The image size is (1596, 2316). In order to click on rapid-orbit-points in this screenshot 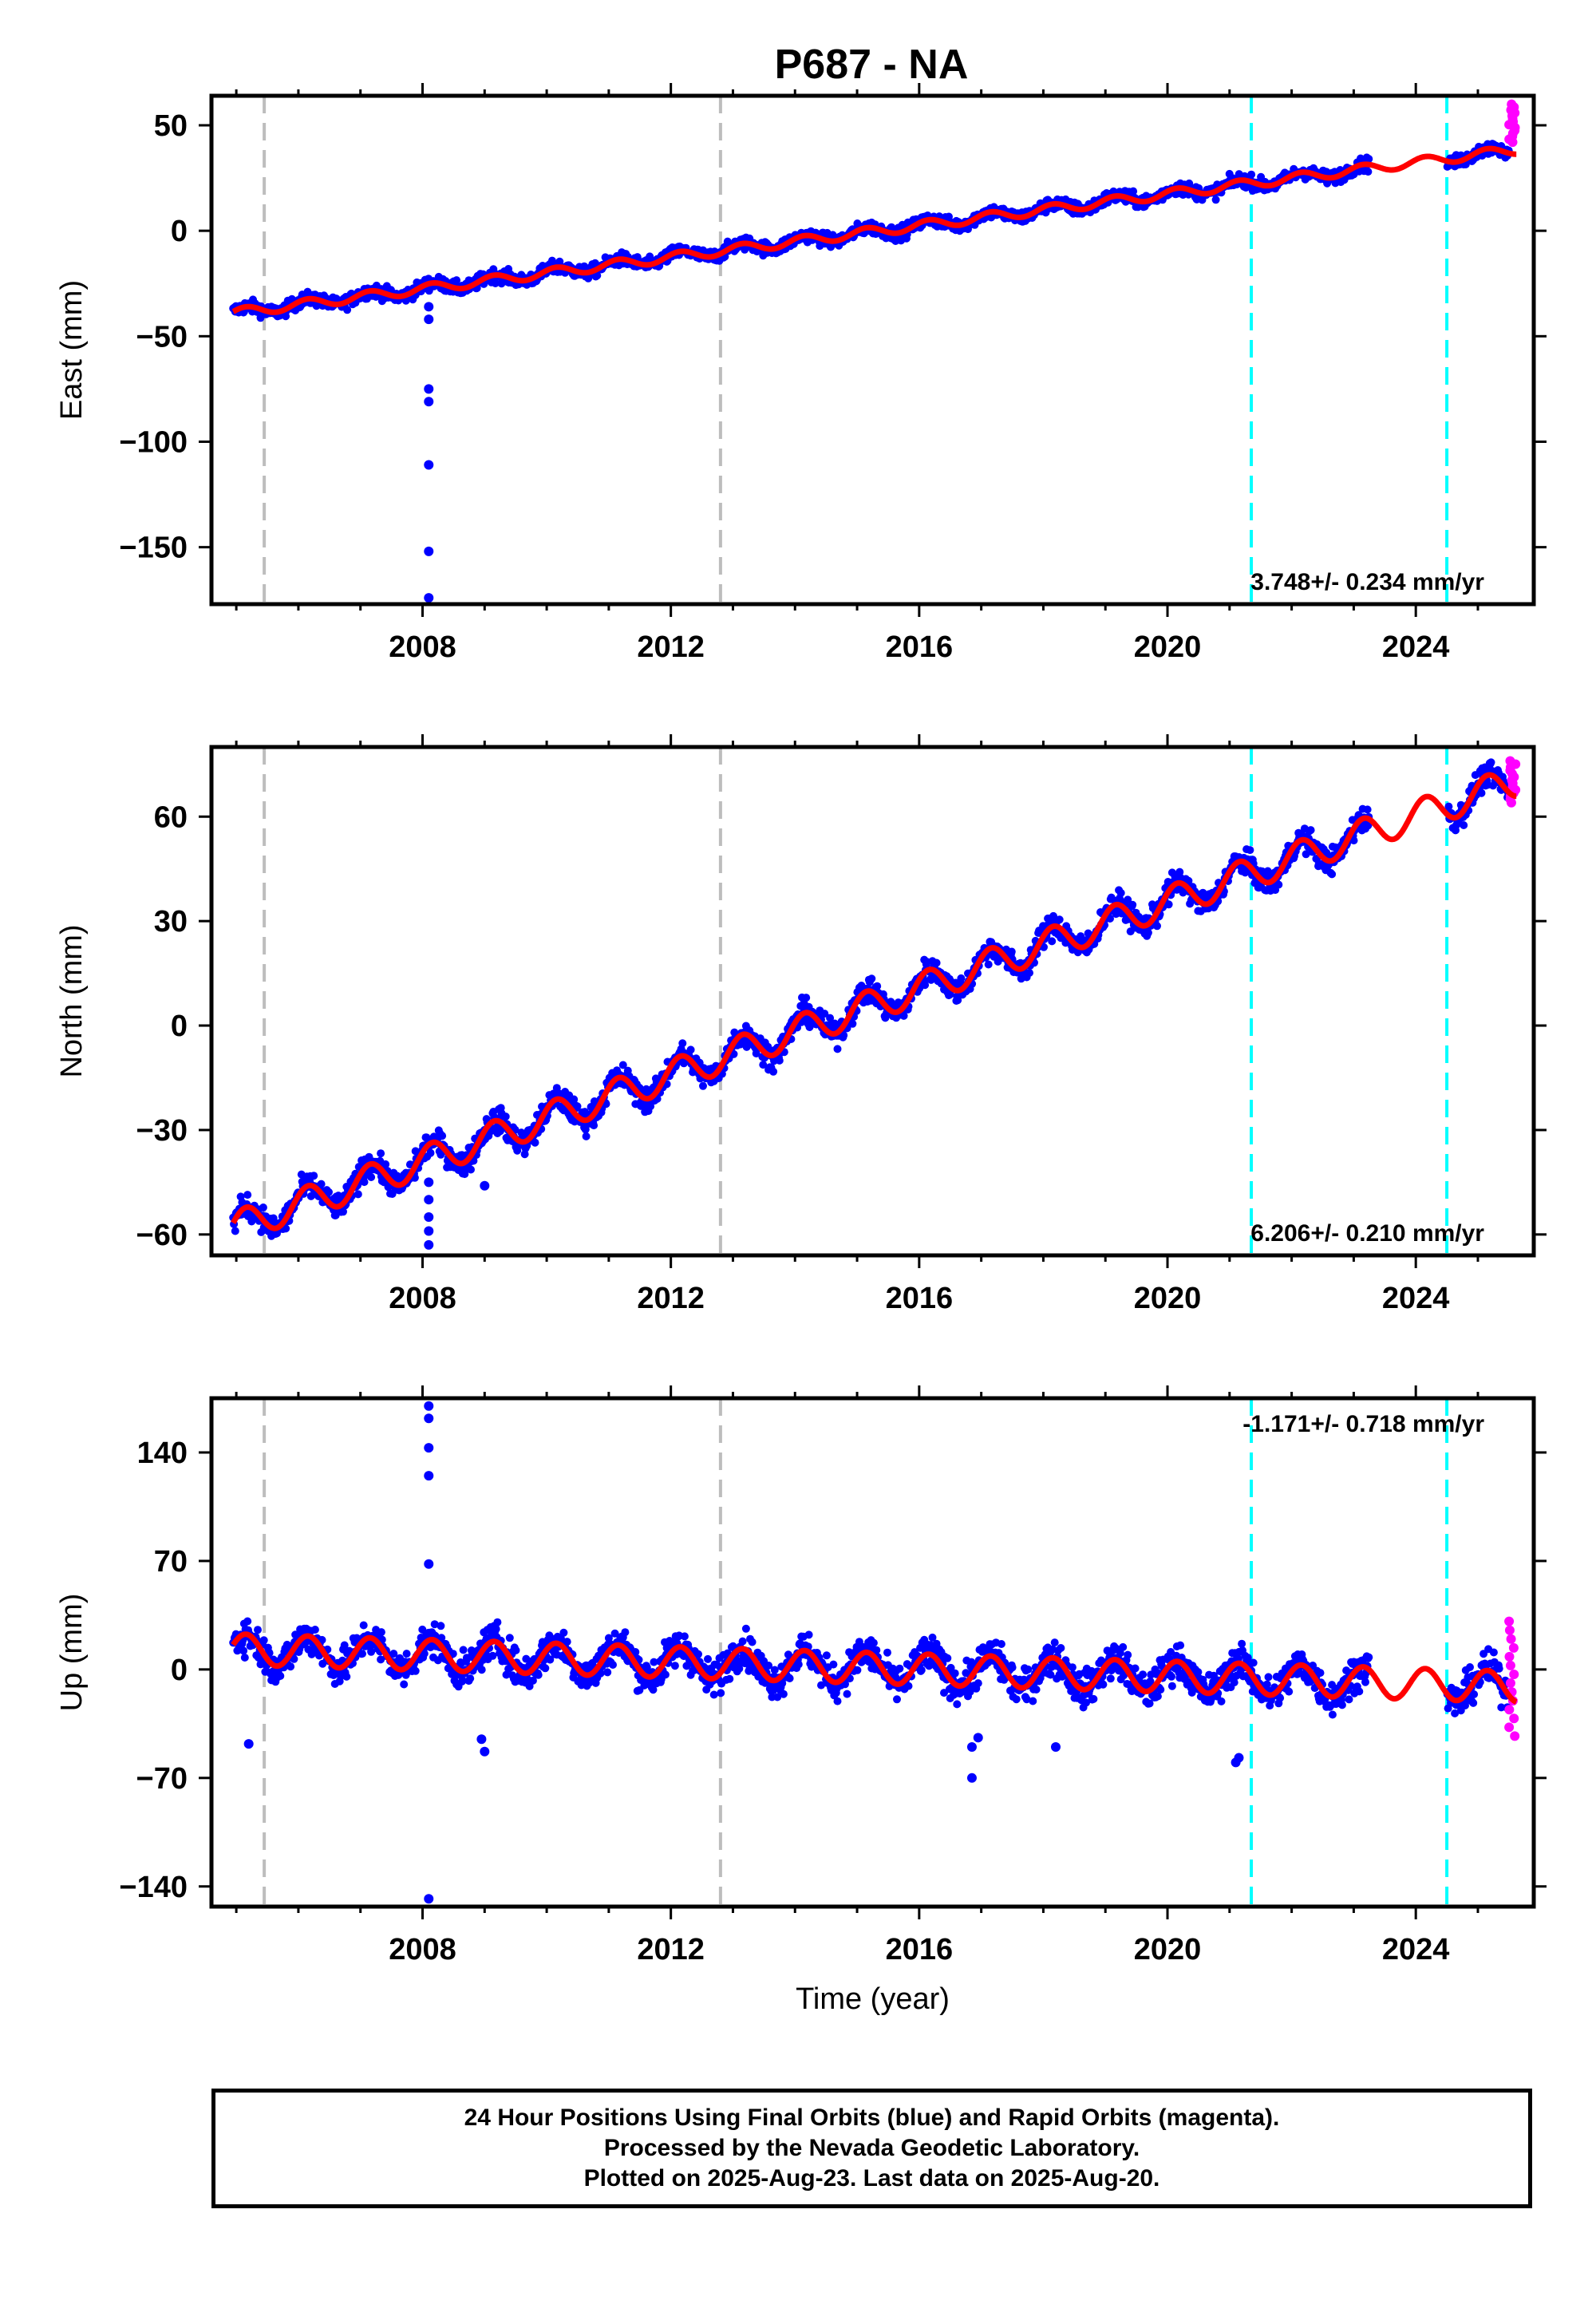, I will do `click(1513, 782)`.